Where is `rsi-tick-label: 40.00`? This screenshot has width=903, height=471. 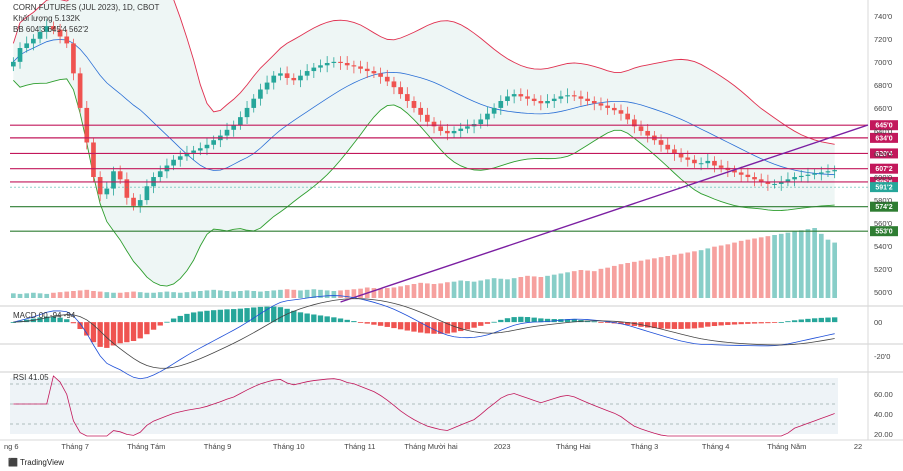 rsi-tick-label: 40.00 is located at coordinates (883, 414).